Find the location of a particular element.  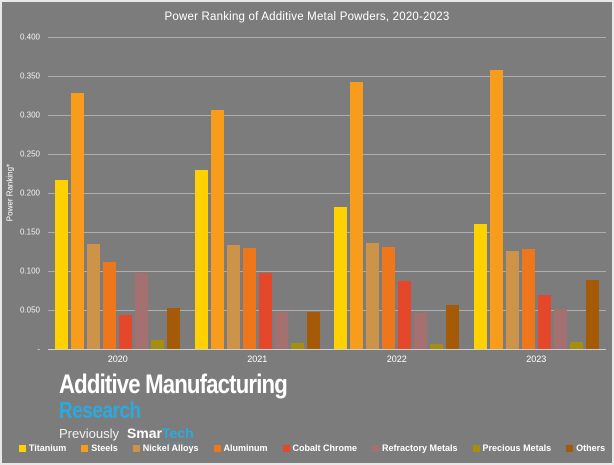

legend-label: Steels is located at coordinates (104, 448).